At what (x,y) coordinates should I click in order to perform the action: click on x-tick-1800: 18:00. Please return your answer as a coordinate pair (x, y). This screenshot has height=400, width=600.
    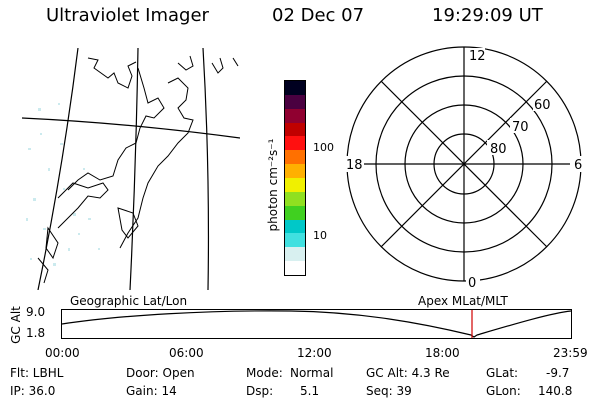
    Looking at the image, I should click on (442, 353).